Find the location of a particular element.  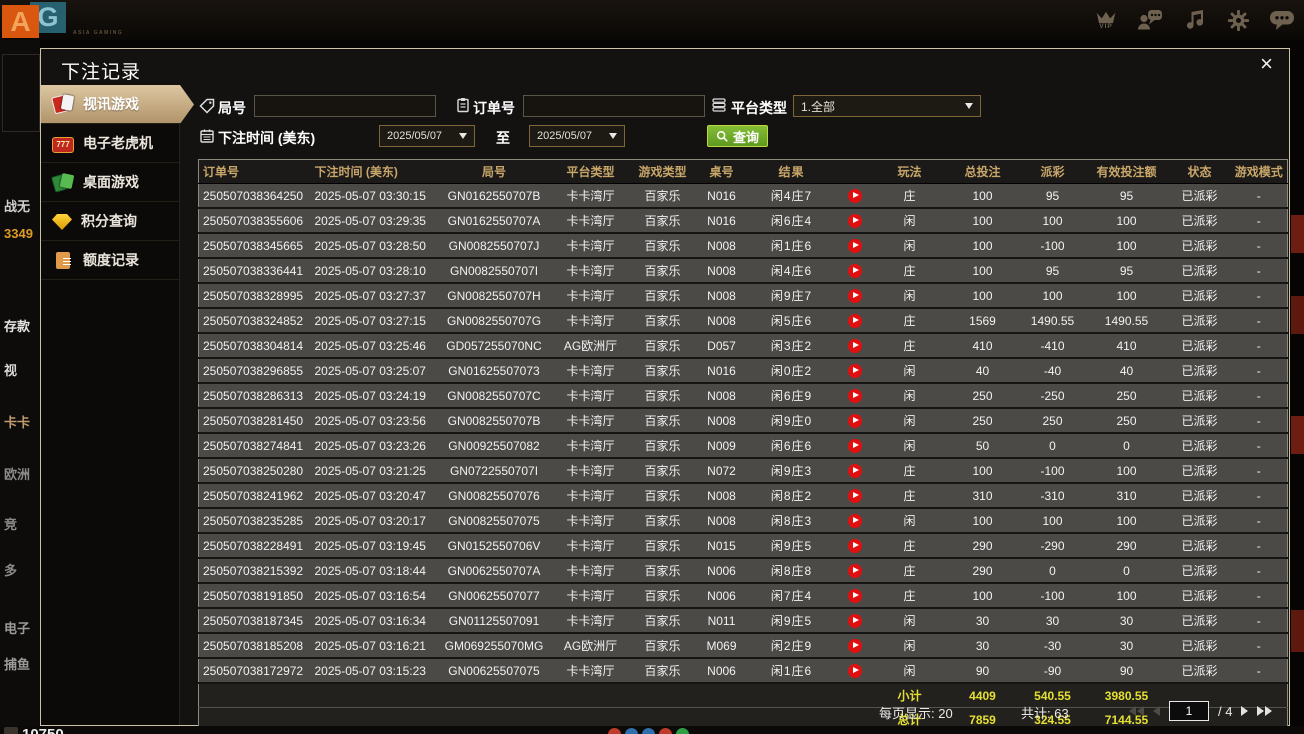

cell-result: 闲9庄7 is located at coordinates (791, 296).